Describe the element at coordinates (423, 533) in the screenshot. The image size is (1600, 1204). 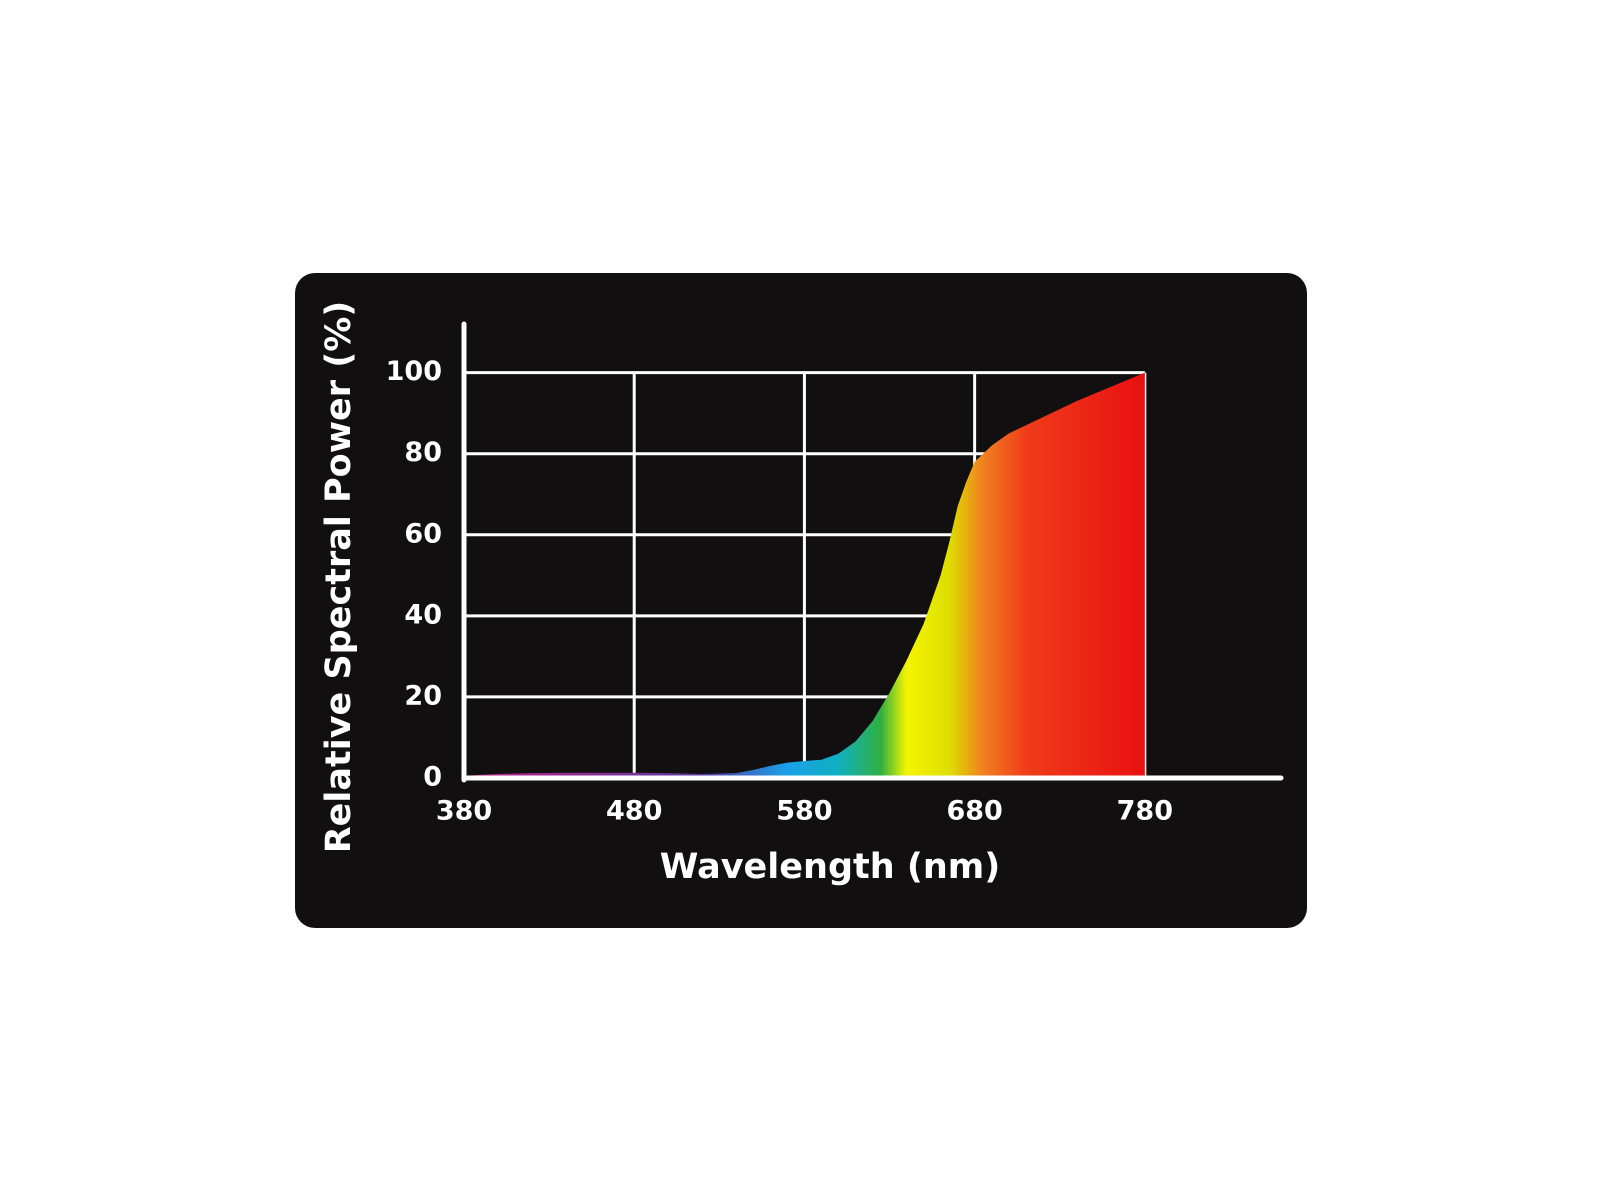
I see `y-tick-label: 60` at that location.